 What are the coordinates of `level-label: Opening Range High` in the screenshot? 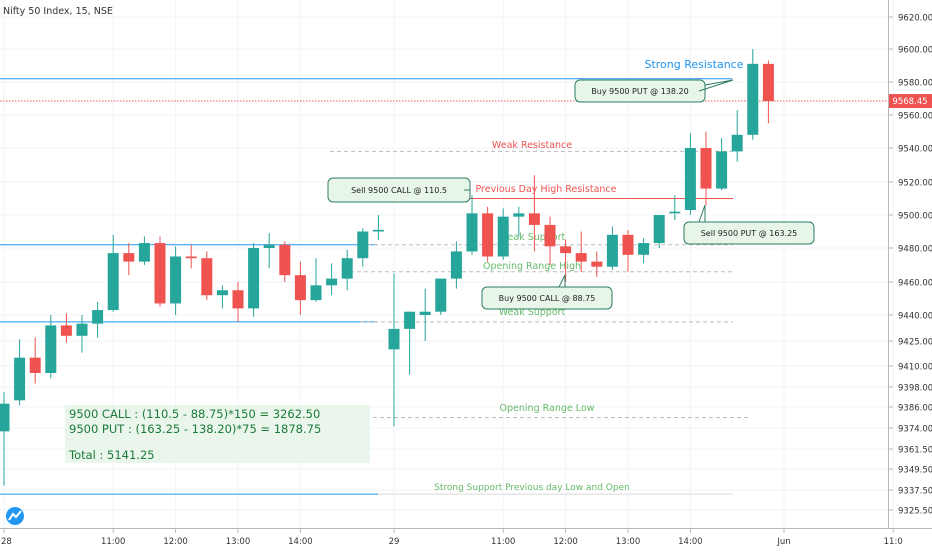 It's located at (532, 266).